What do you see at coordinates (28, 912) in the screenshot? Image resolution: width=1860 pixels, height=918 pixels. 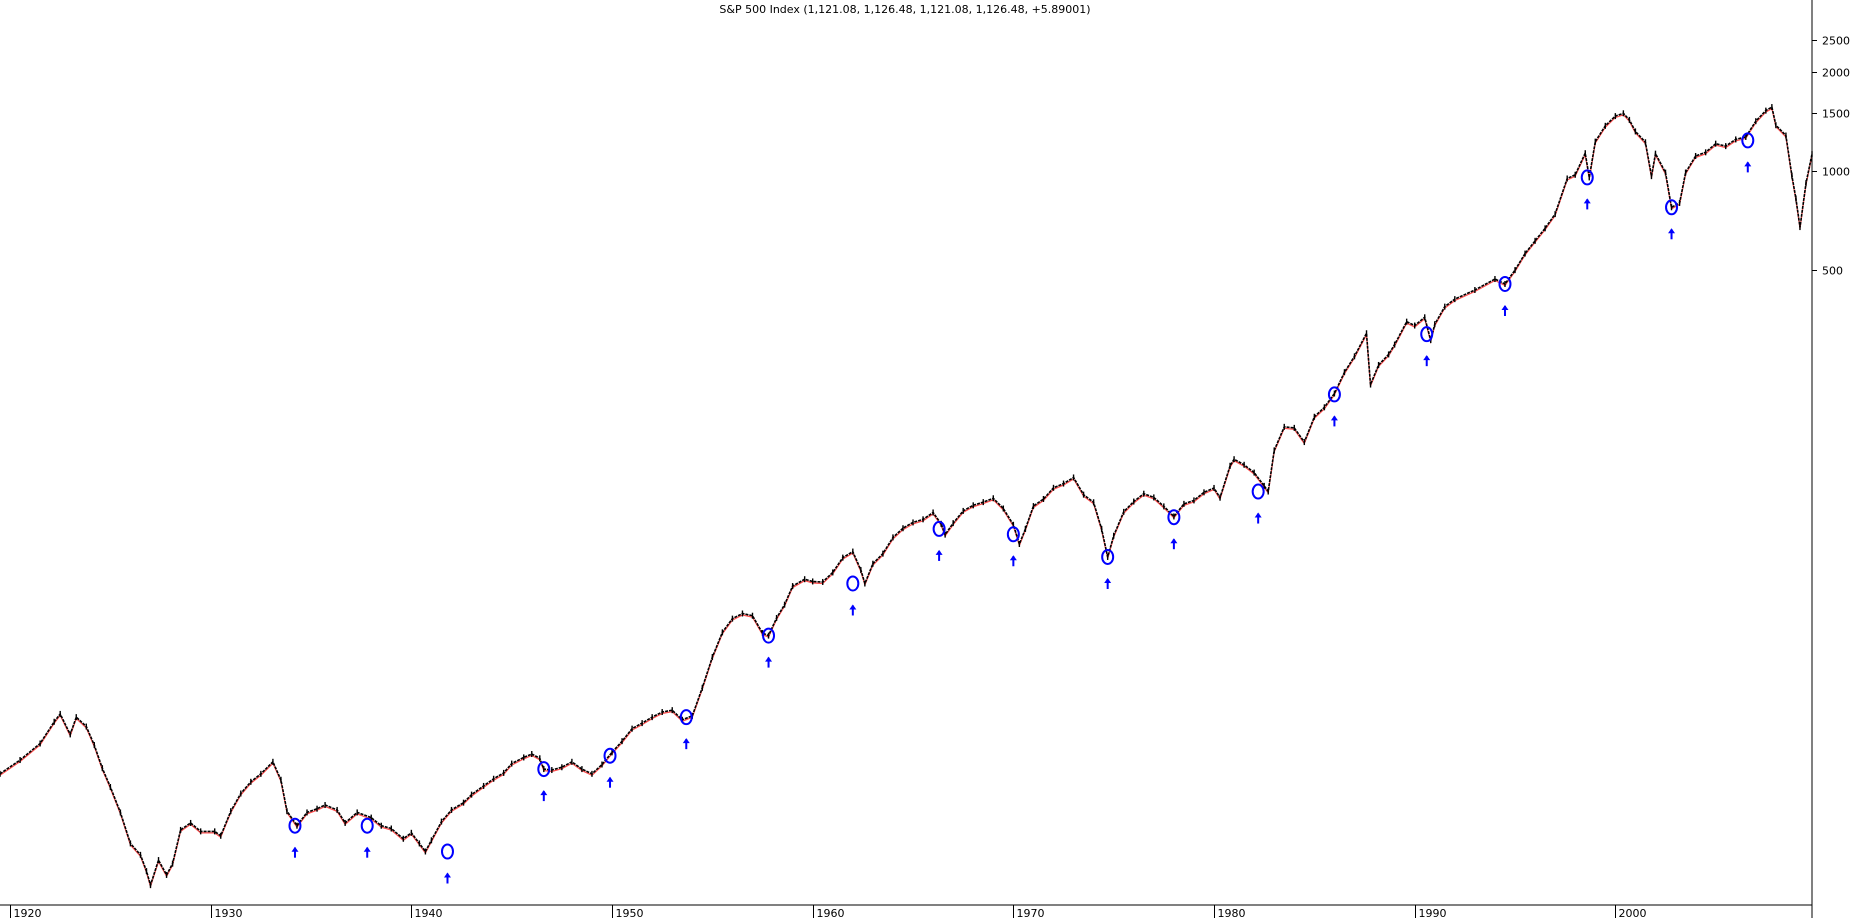 I see `x-tick-label: 1920` at bounding box center [28, 912].